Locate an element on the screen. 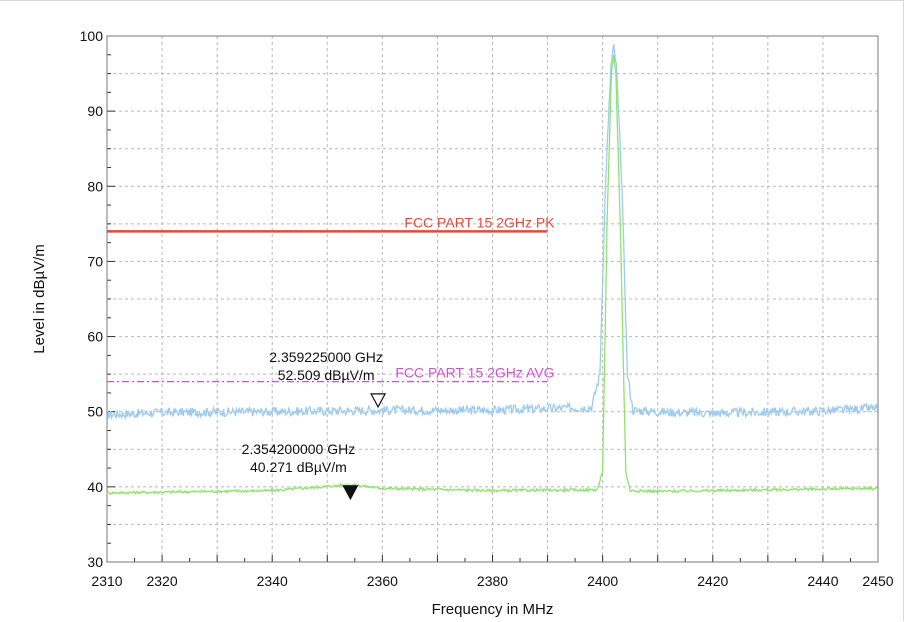 This screenshot has width=905, height=622. x-tick-label: 2450 is located at coordinates (877, 581).